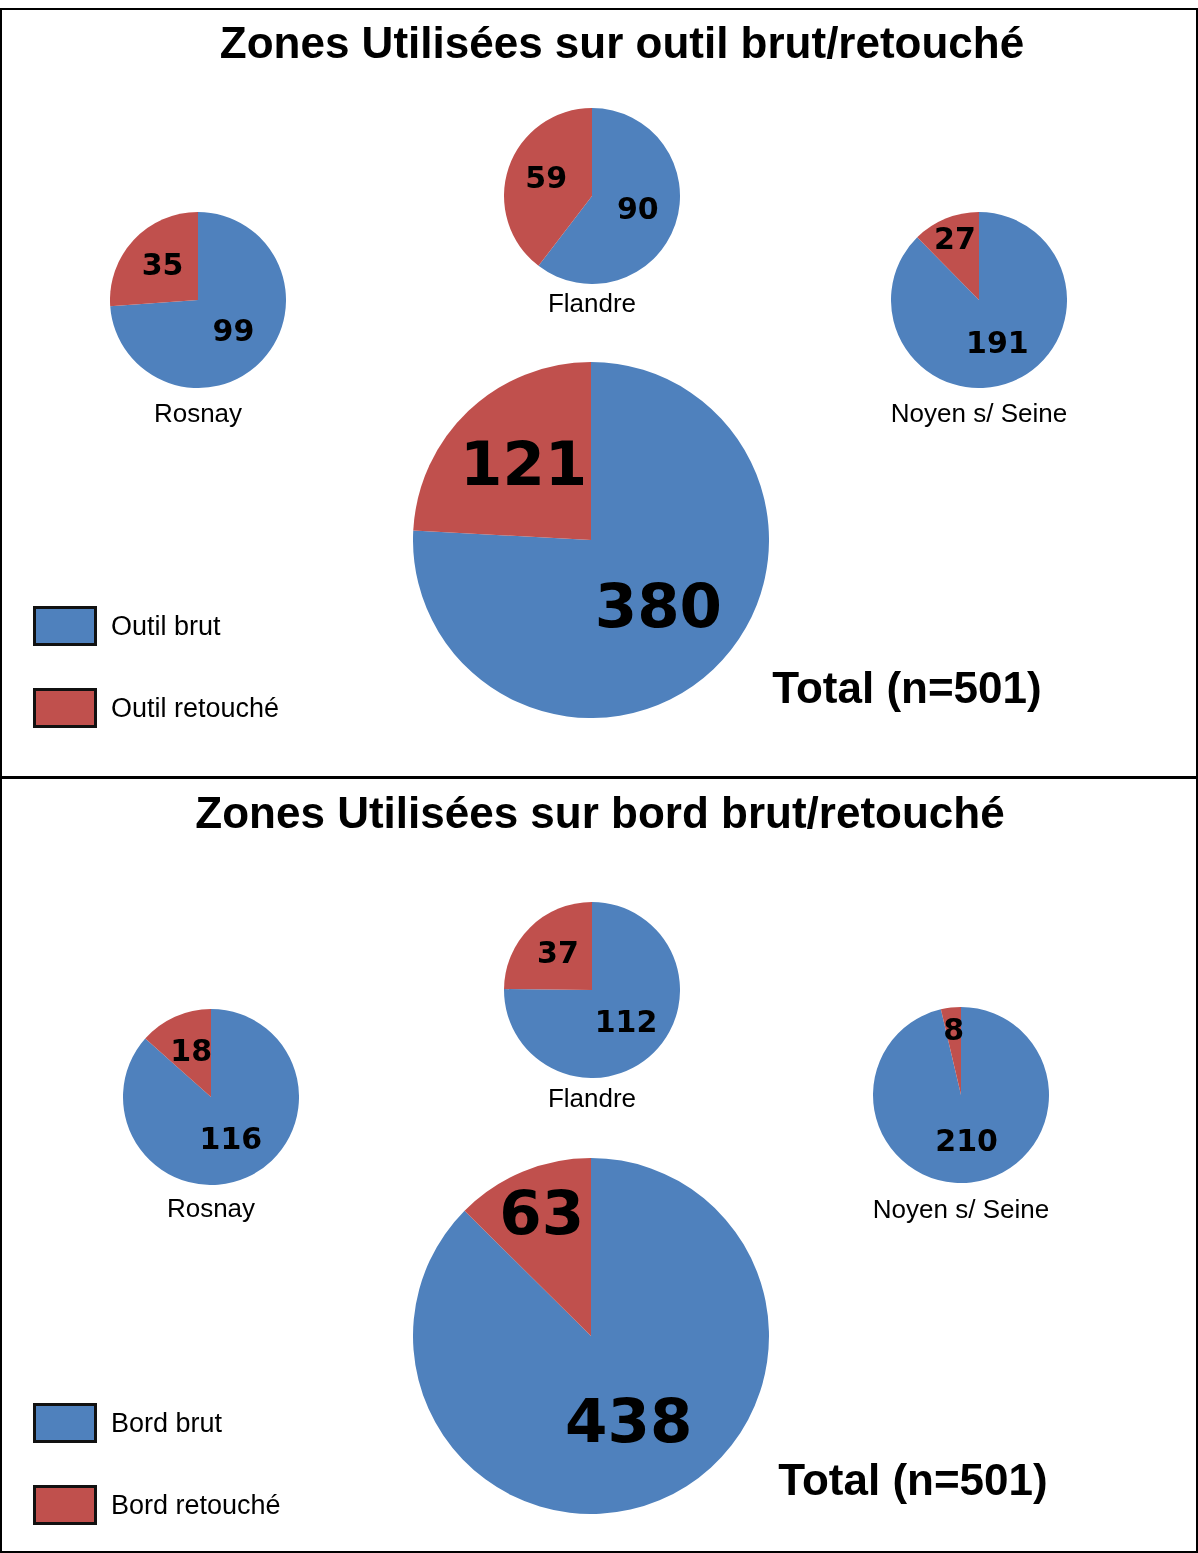 The width and height of the screenshot is (1198, 1553). Describe the element at coordinates (231, 1138) in the screenshot. I see `data-label: 116` at that location.